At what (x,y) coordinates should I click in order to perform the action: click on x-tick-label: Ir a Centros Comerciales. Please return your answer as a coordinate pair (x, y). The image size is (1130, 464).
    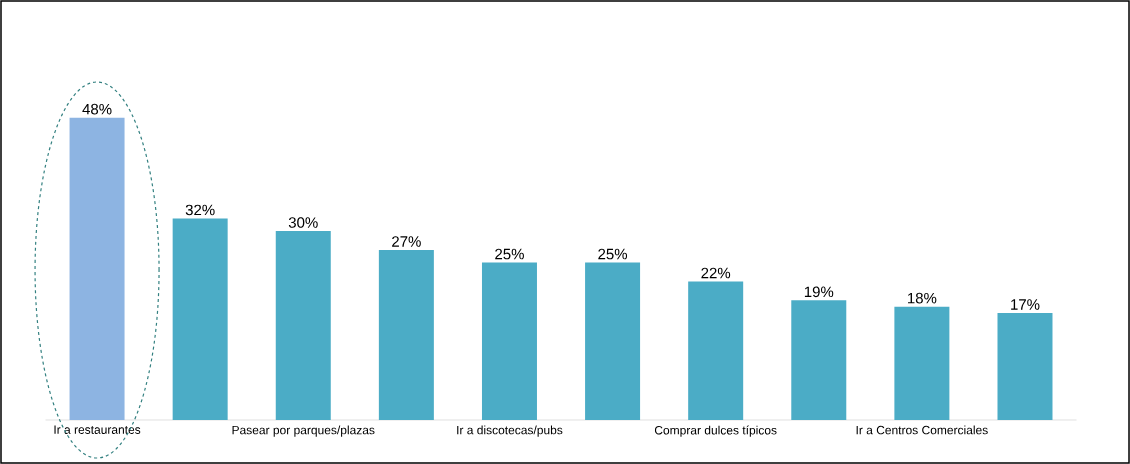
    Looking at the image, I should click on (922, 430).